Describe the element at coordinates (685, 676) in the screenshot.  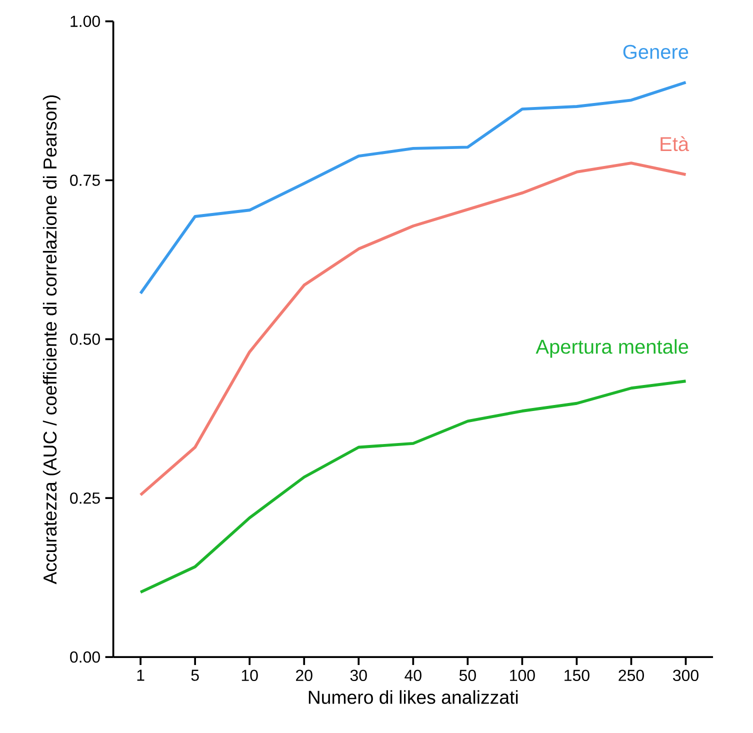
I see `x-tick-label: 300` at that location.